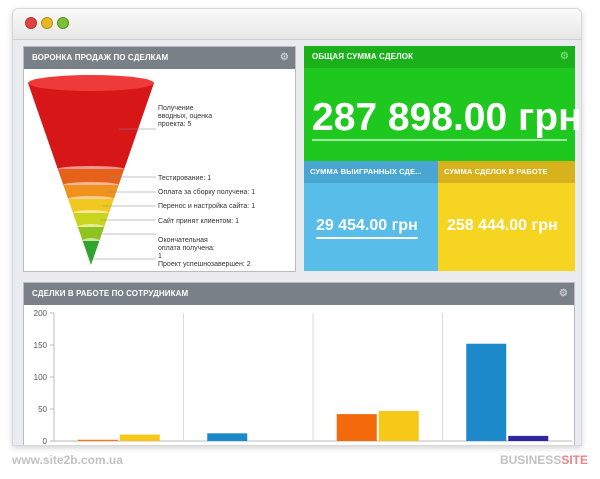  Describe the element at coordinates (356, 427) in the screenshot. I see `bar-series1-group3` at that location.